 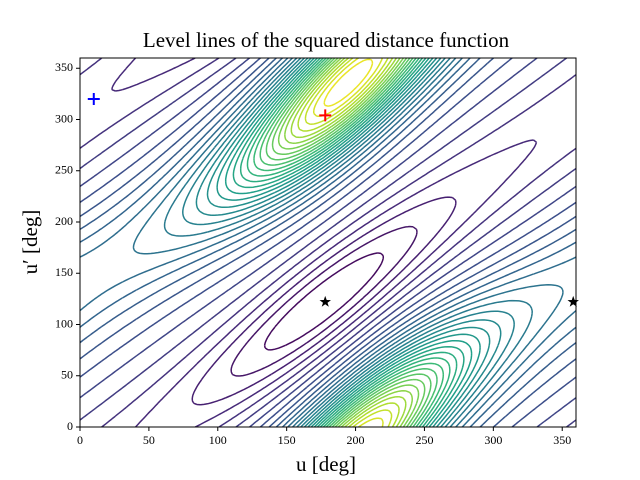 I want to click on y-tick-label: 250, so click(x=64, y=170).